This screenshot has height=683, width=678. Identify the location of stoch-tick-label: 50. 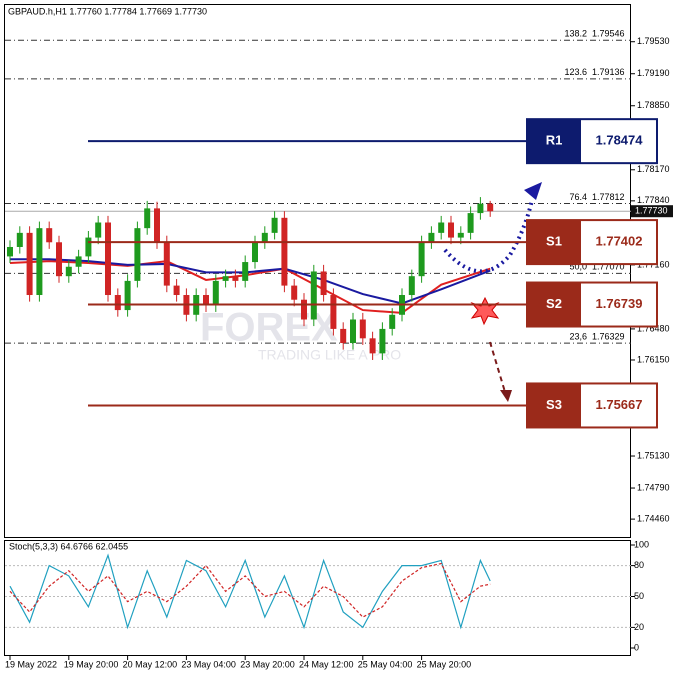
(639, 596).